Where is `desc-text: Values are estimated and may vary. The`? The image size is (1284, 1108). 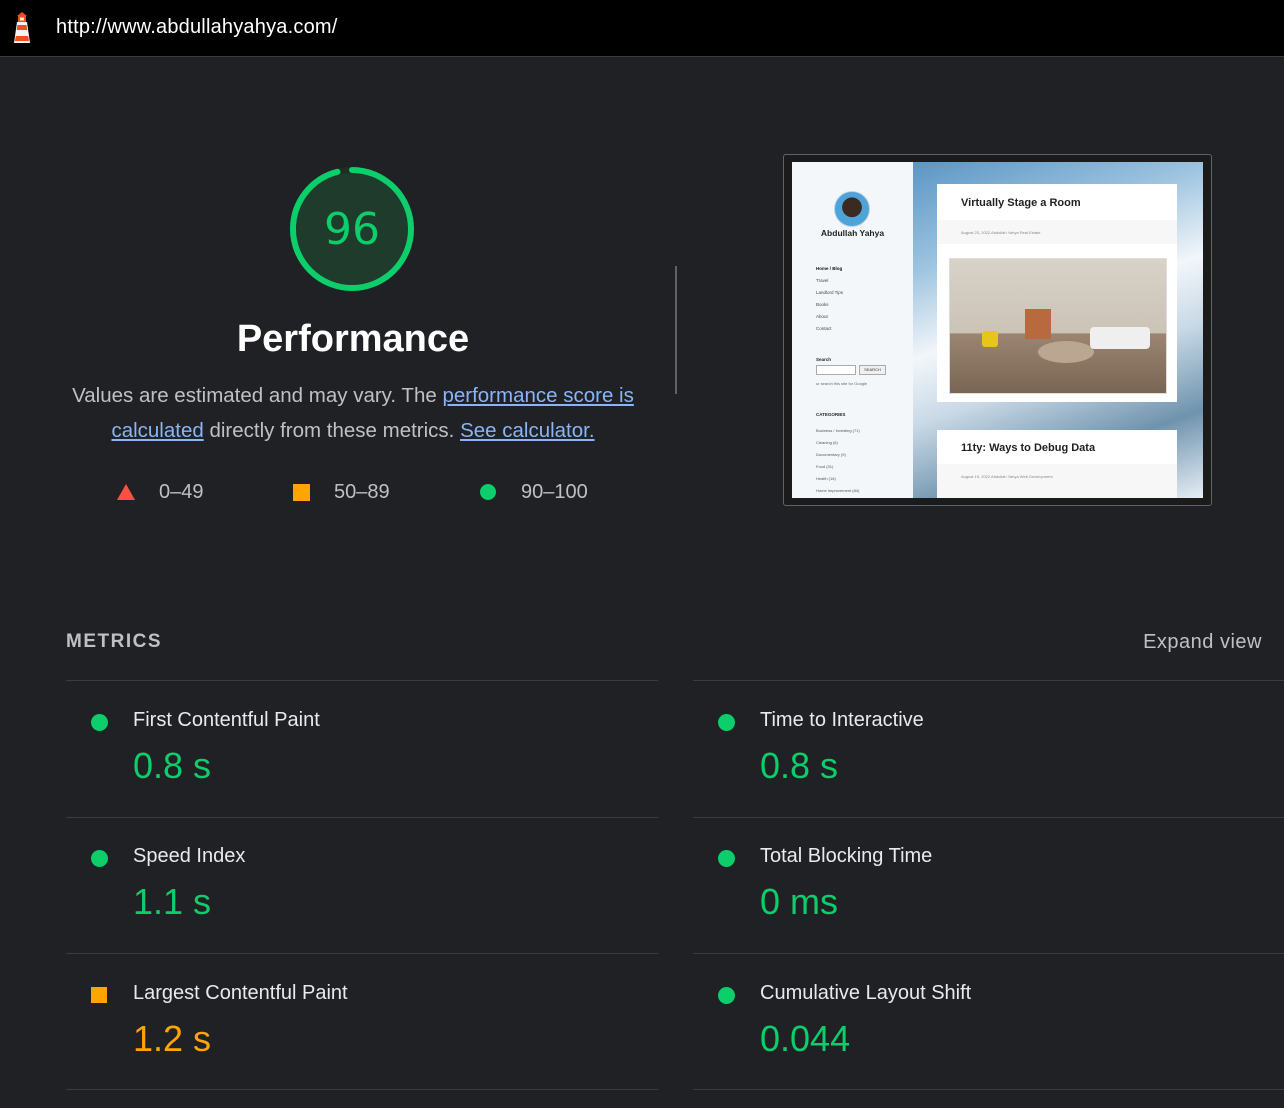
desc-text: Values are estimated and may vary. The is located at coordinates (257, 395).